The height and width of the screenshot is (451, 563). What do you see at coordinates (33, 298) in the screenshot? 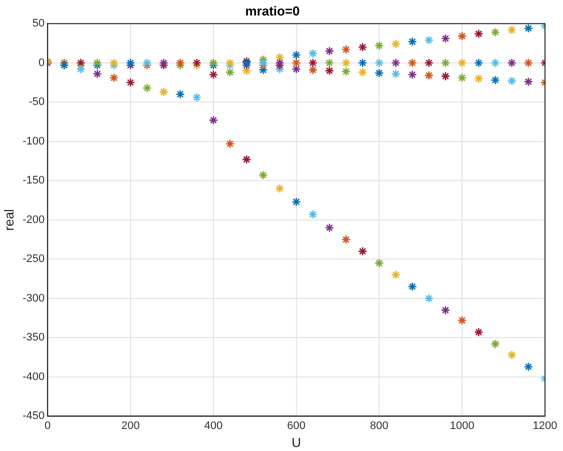
I see `y-tick-label: -300` at bounding box center [33, 298].